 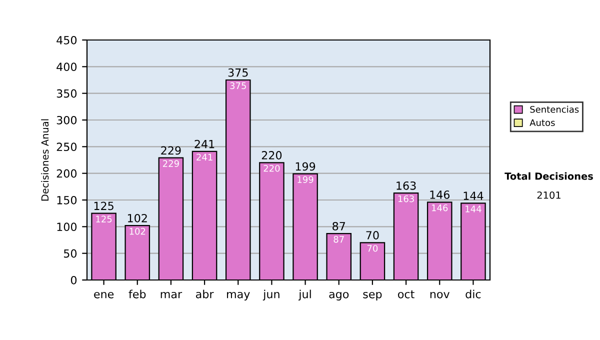 I want to click on data-label: 70, so click(x=372, y=248).